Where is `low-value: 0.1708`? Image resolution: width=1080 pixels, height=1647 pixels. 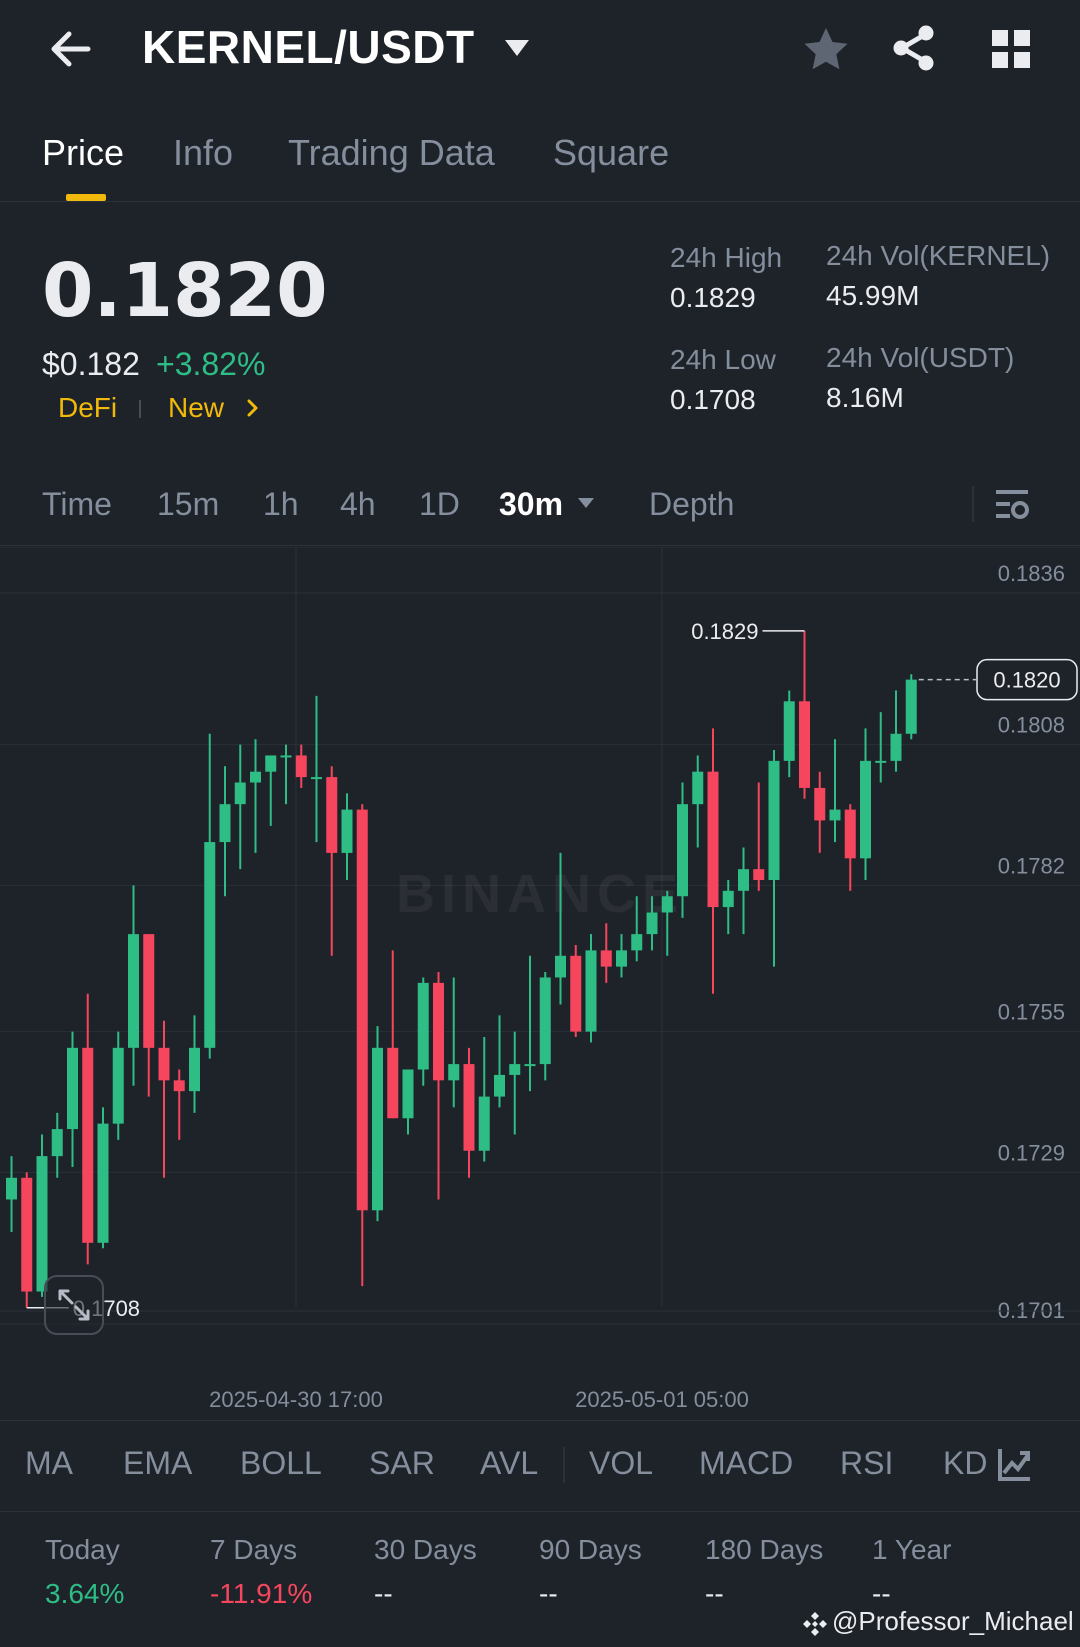 low-value: 0.1708 is located at coordinates (713, 399).